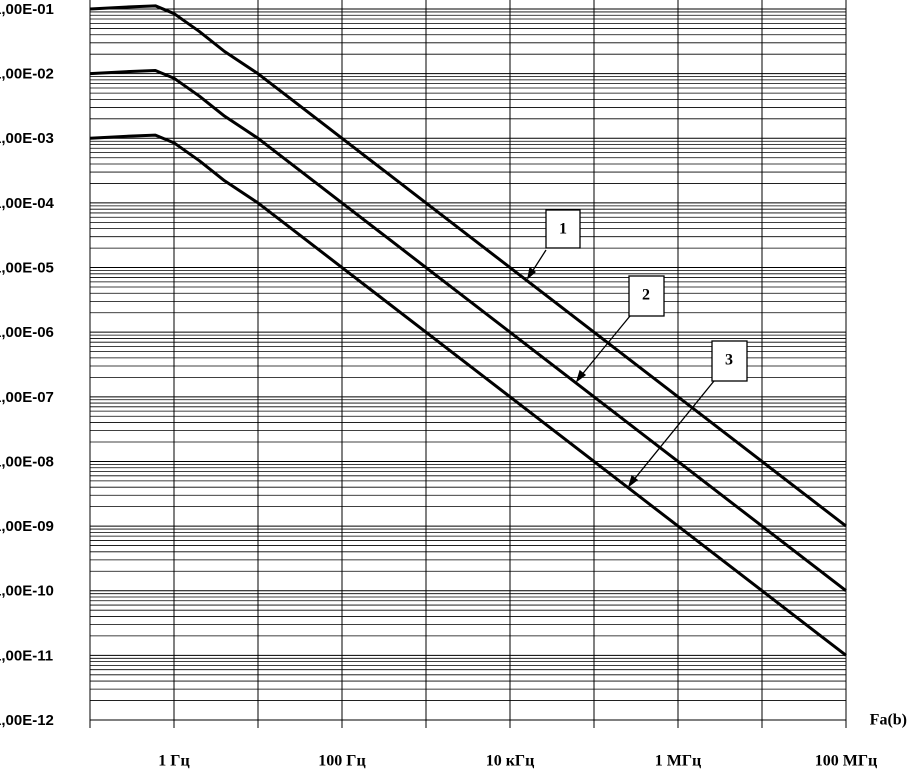  I want to click on annotation-label: 2, so click(646, 295).